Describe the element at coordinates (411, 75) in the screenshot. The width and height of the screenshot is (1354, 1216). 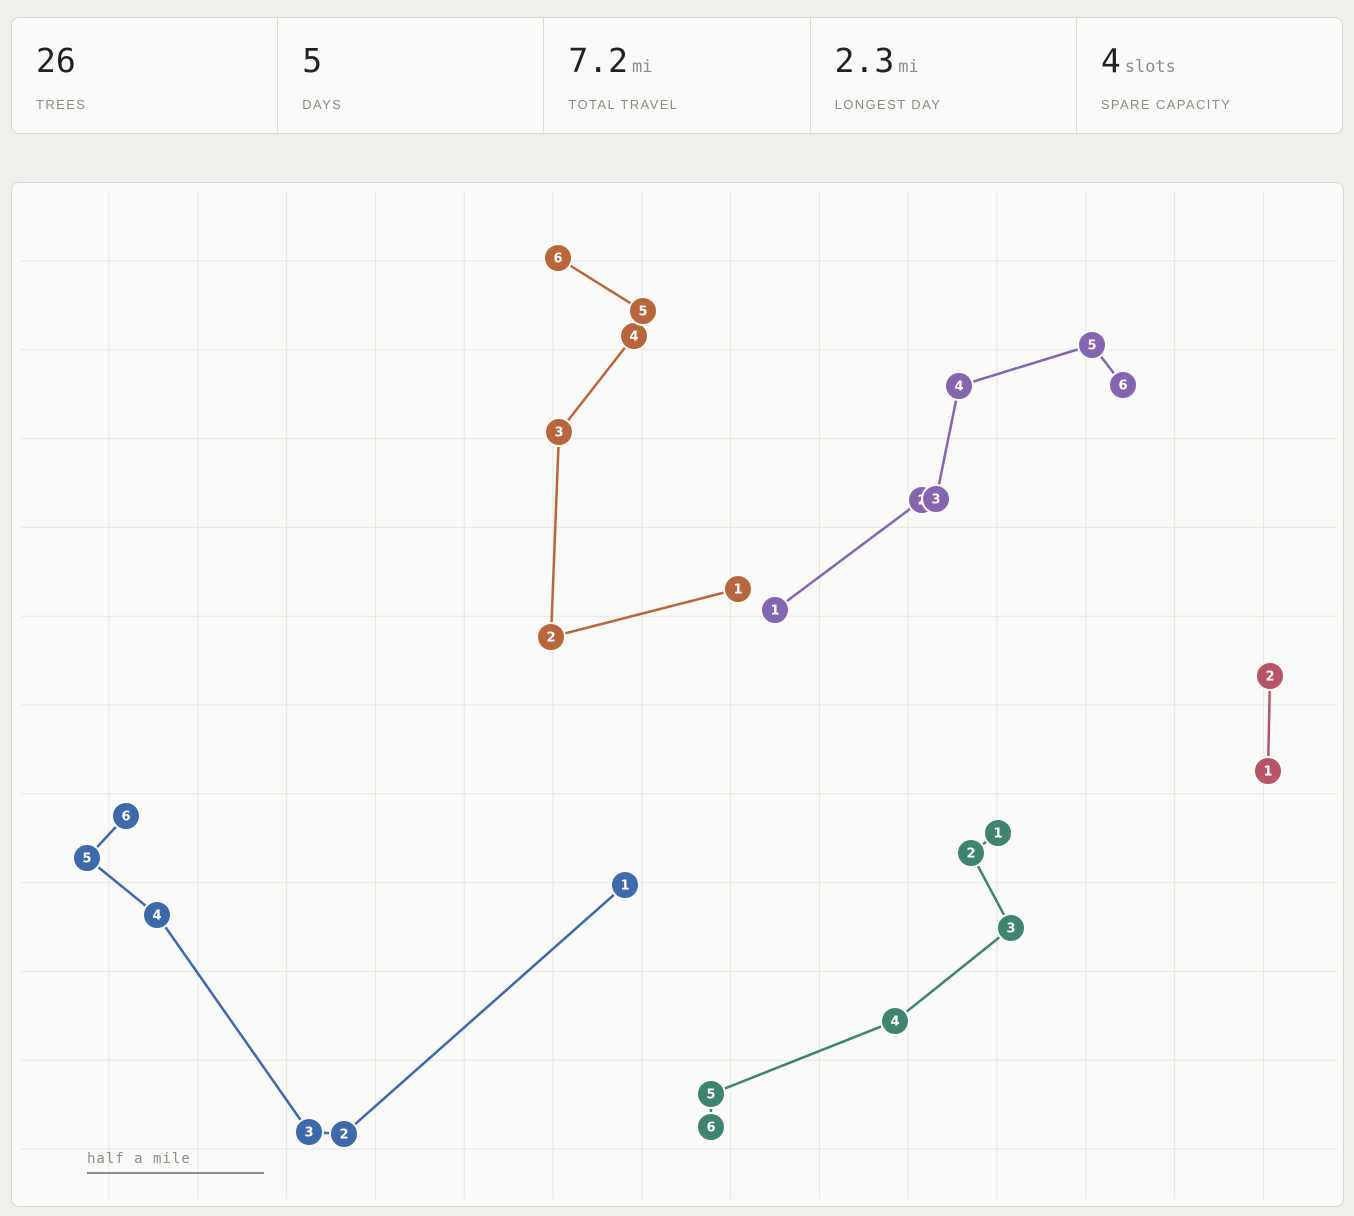
I see `stat-days: 5 DAYS` at that location.